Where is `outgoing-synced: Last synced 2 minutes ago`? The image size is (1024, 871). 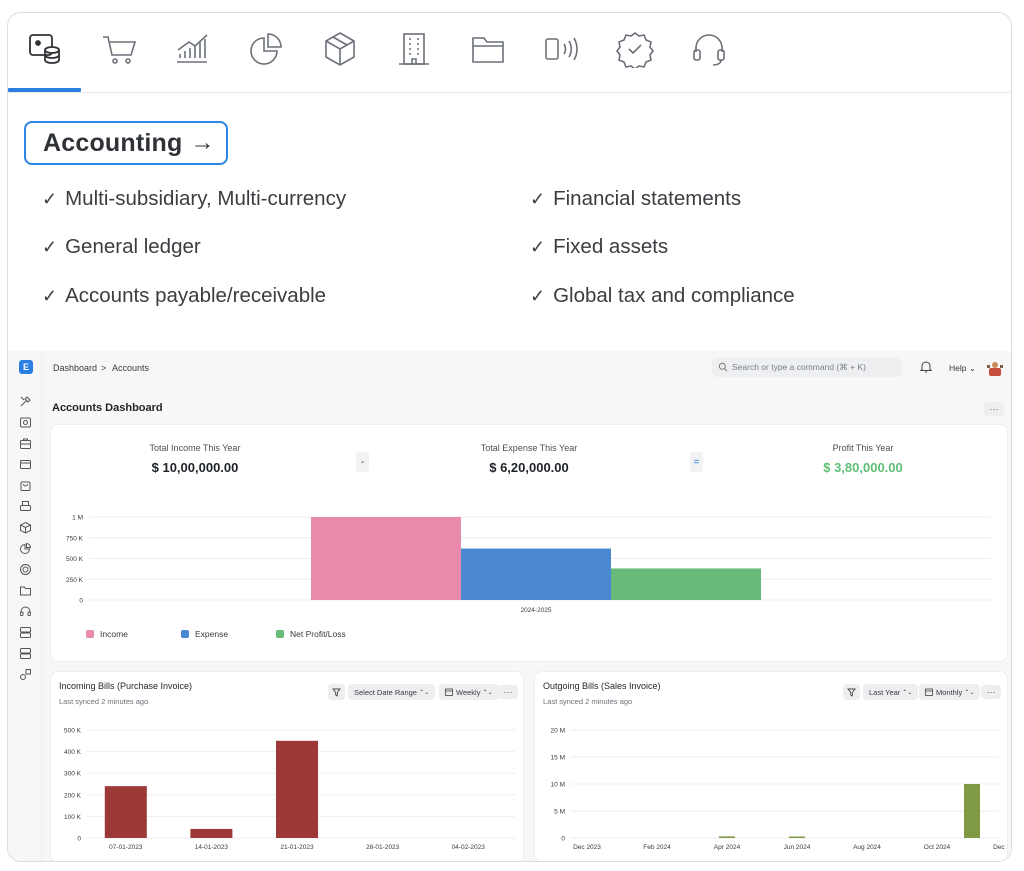 outgoing-synced: Last synced 2 minutes ago is located at coordinates (588, 701).